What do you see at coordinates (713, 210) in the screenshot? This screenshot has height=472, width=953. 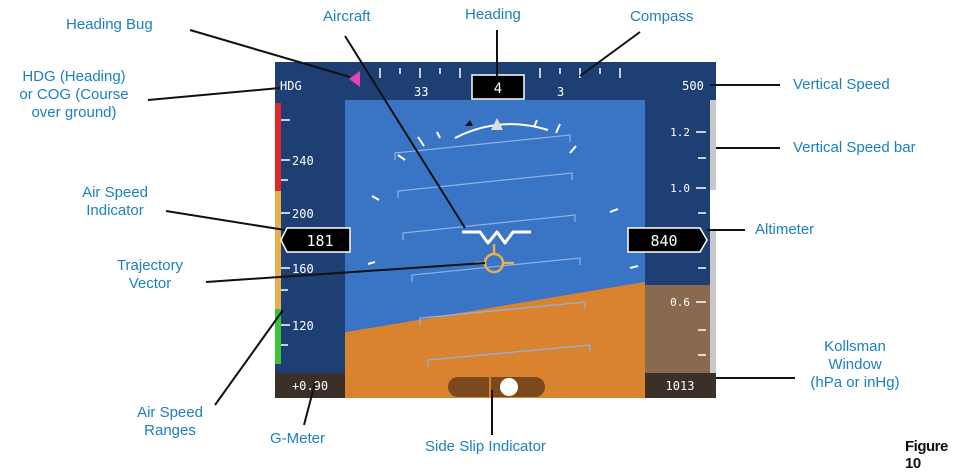 I see `vertical-speed-bar-fill` at bounding box center [713, 210].